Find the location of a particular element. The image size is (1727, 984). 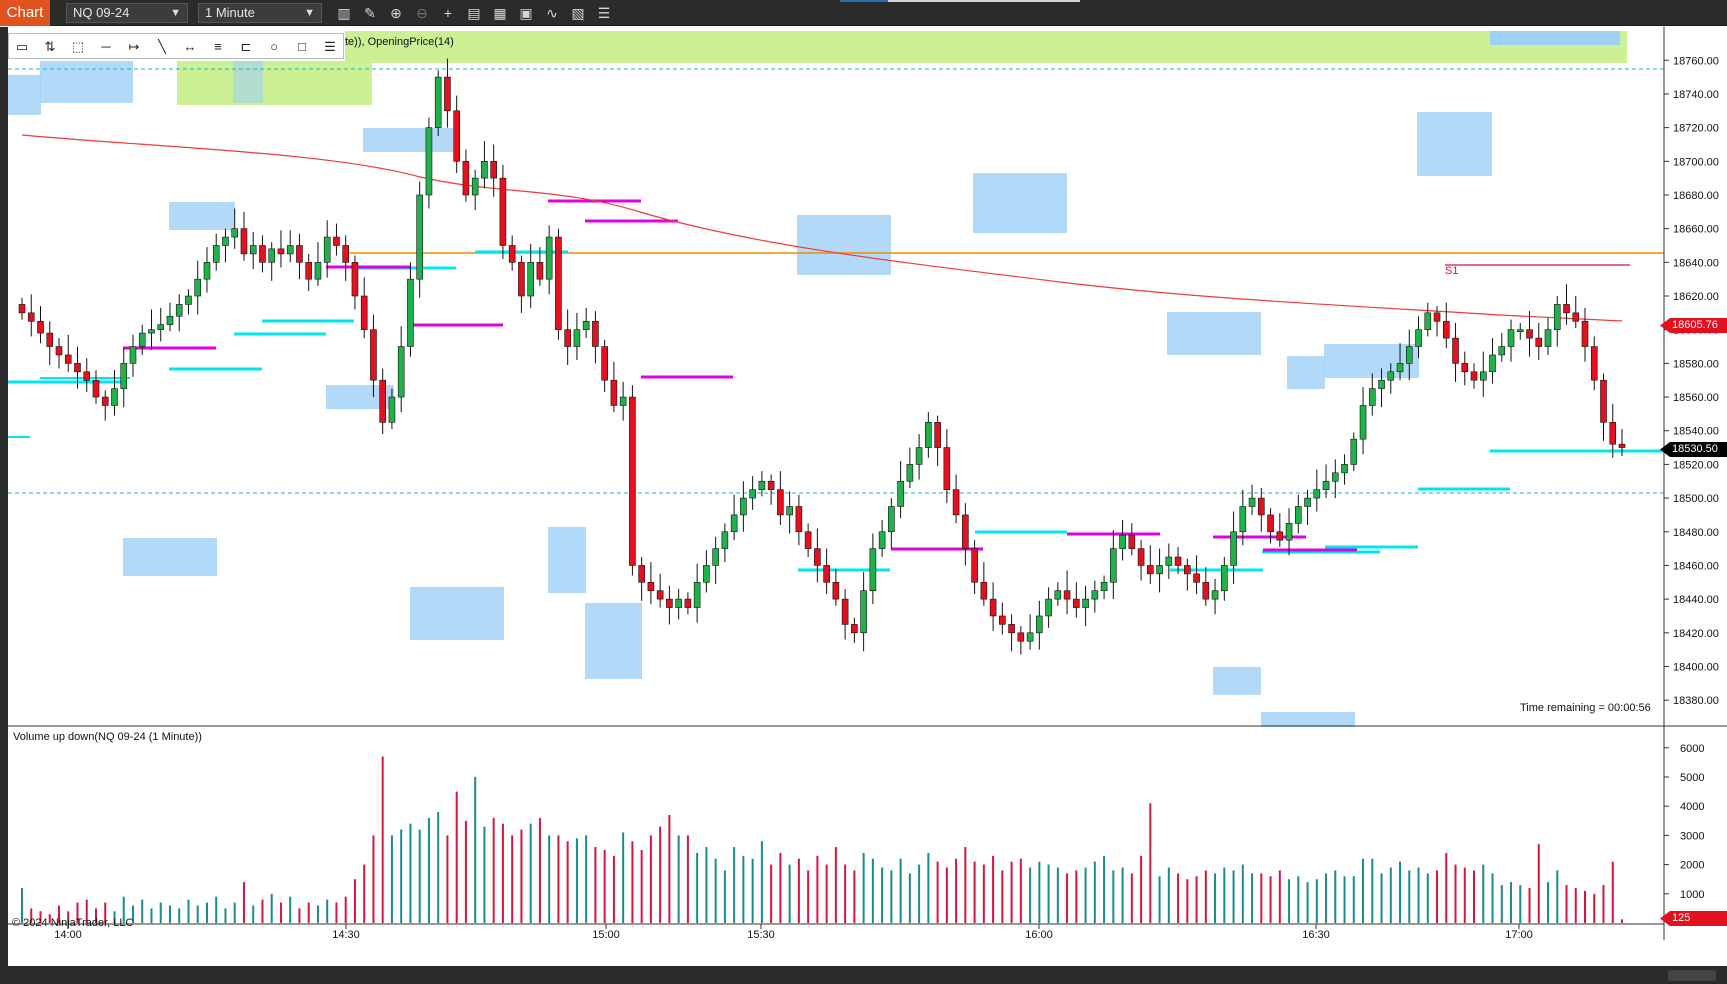

indicators-icon: ∿ is located at coordinates (552, 13).